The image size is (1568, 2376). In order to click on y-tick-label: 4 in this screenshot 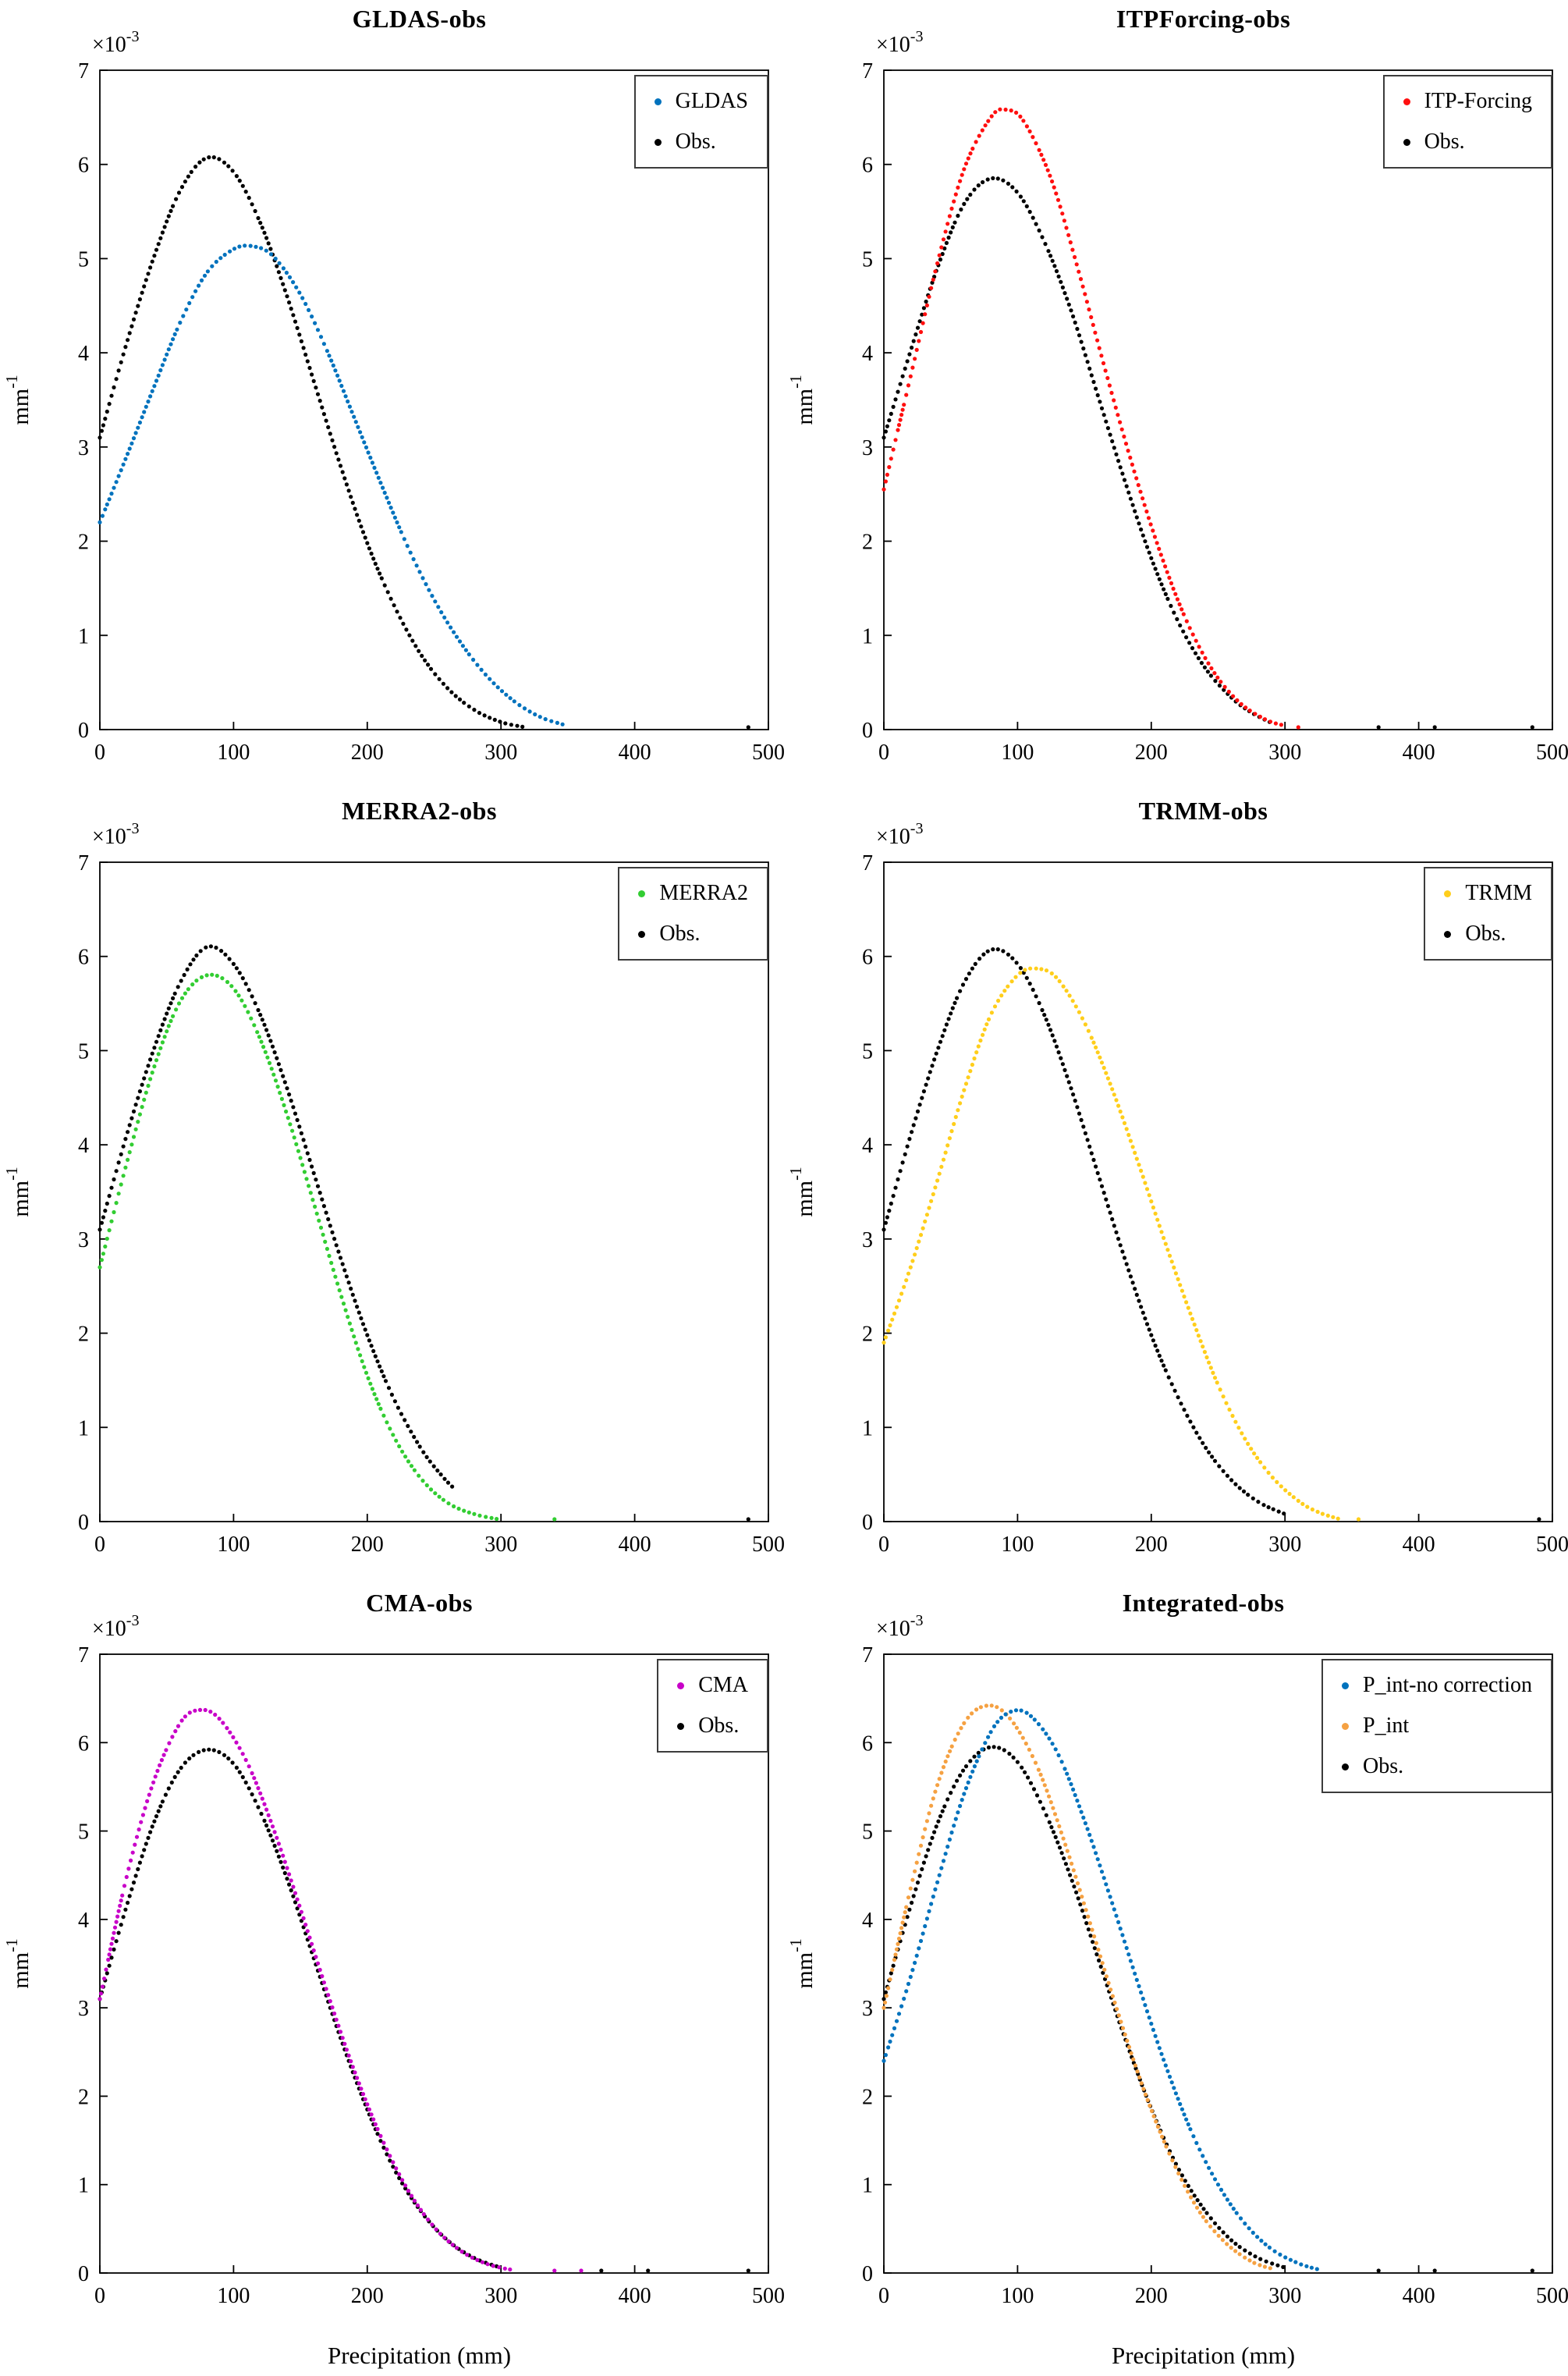, I will do `click(84, 354)`.